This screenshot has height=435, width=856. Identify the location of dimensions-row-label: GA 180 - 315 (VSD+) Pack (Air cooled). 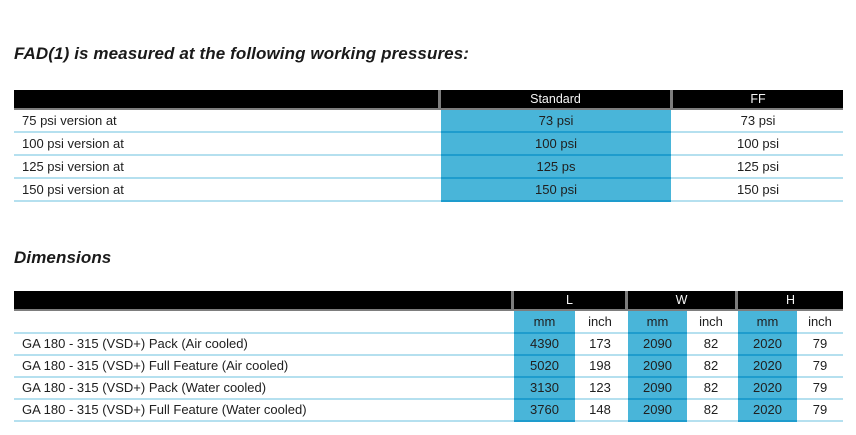
(135, 343).